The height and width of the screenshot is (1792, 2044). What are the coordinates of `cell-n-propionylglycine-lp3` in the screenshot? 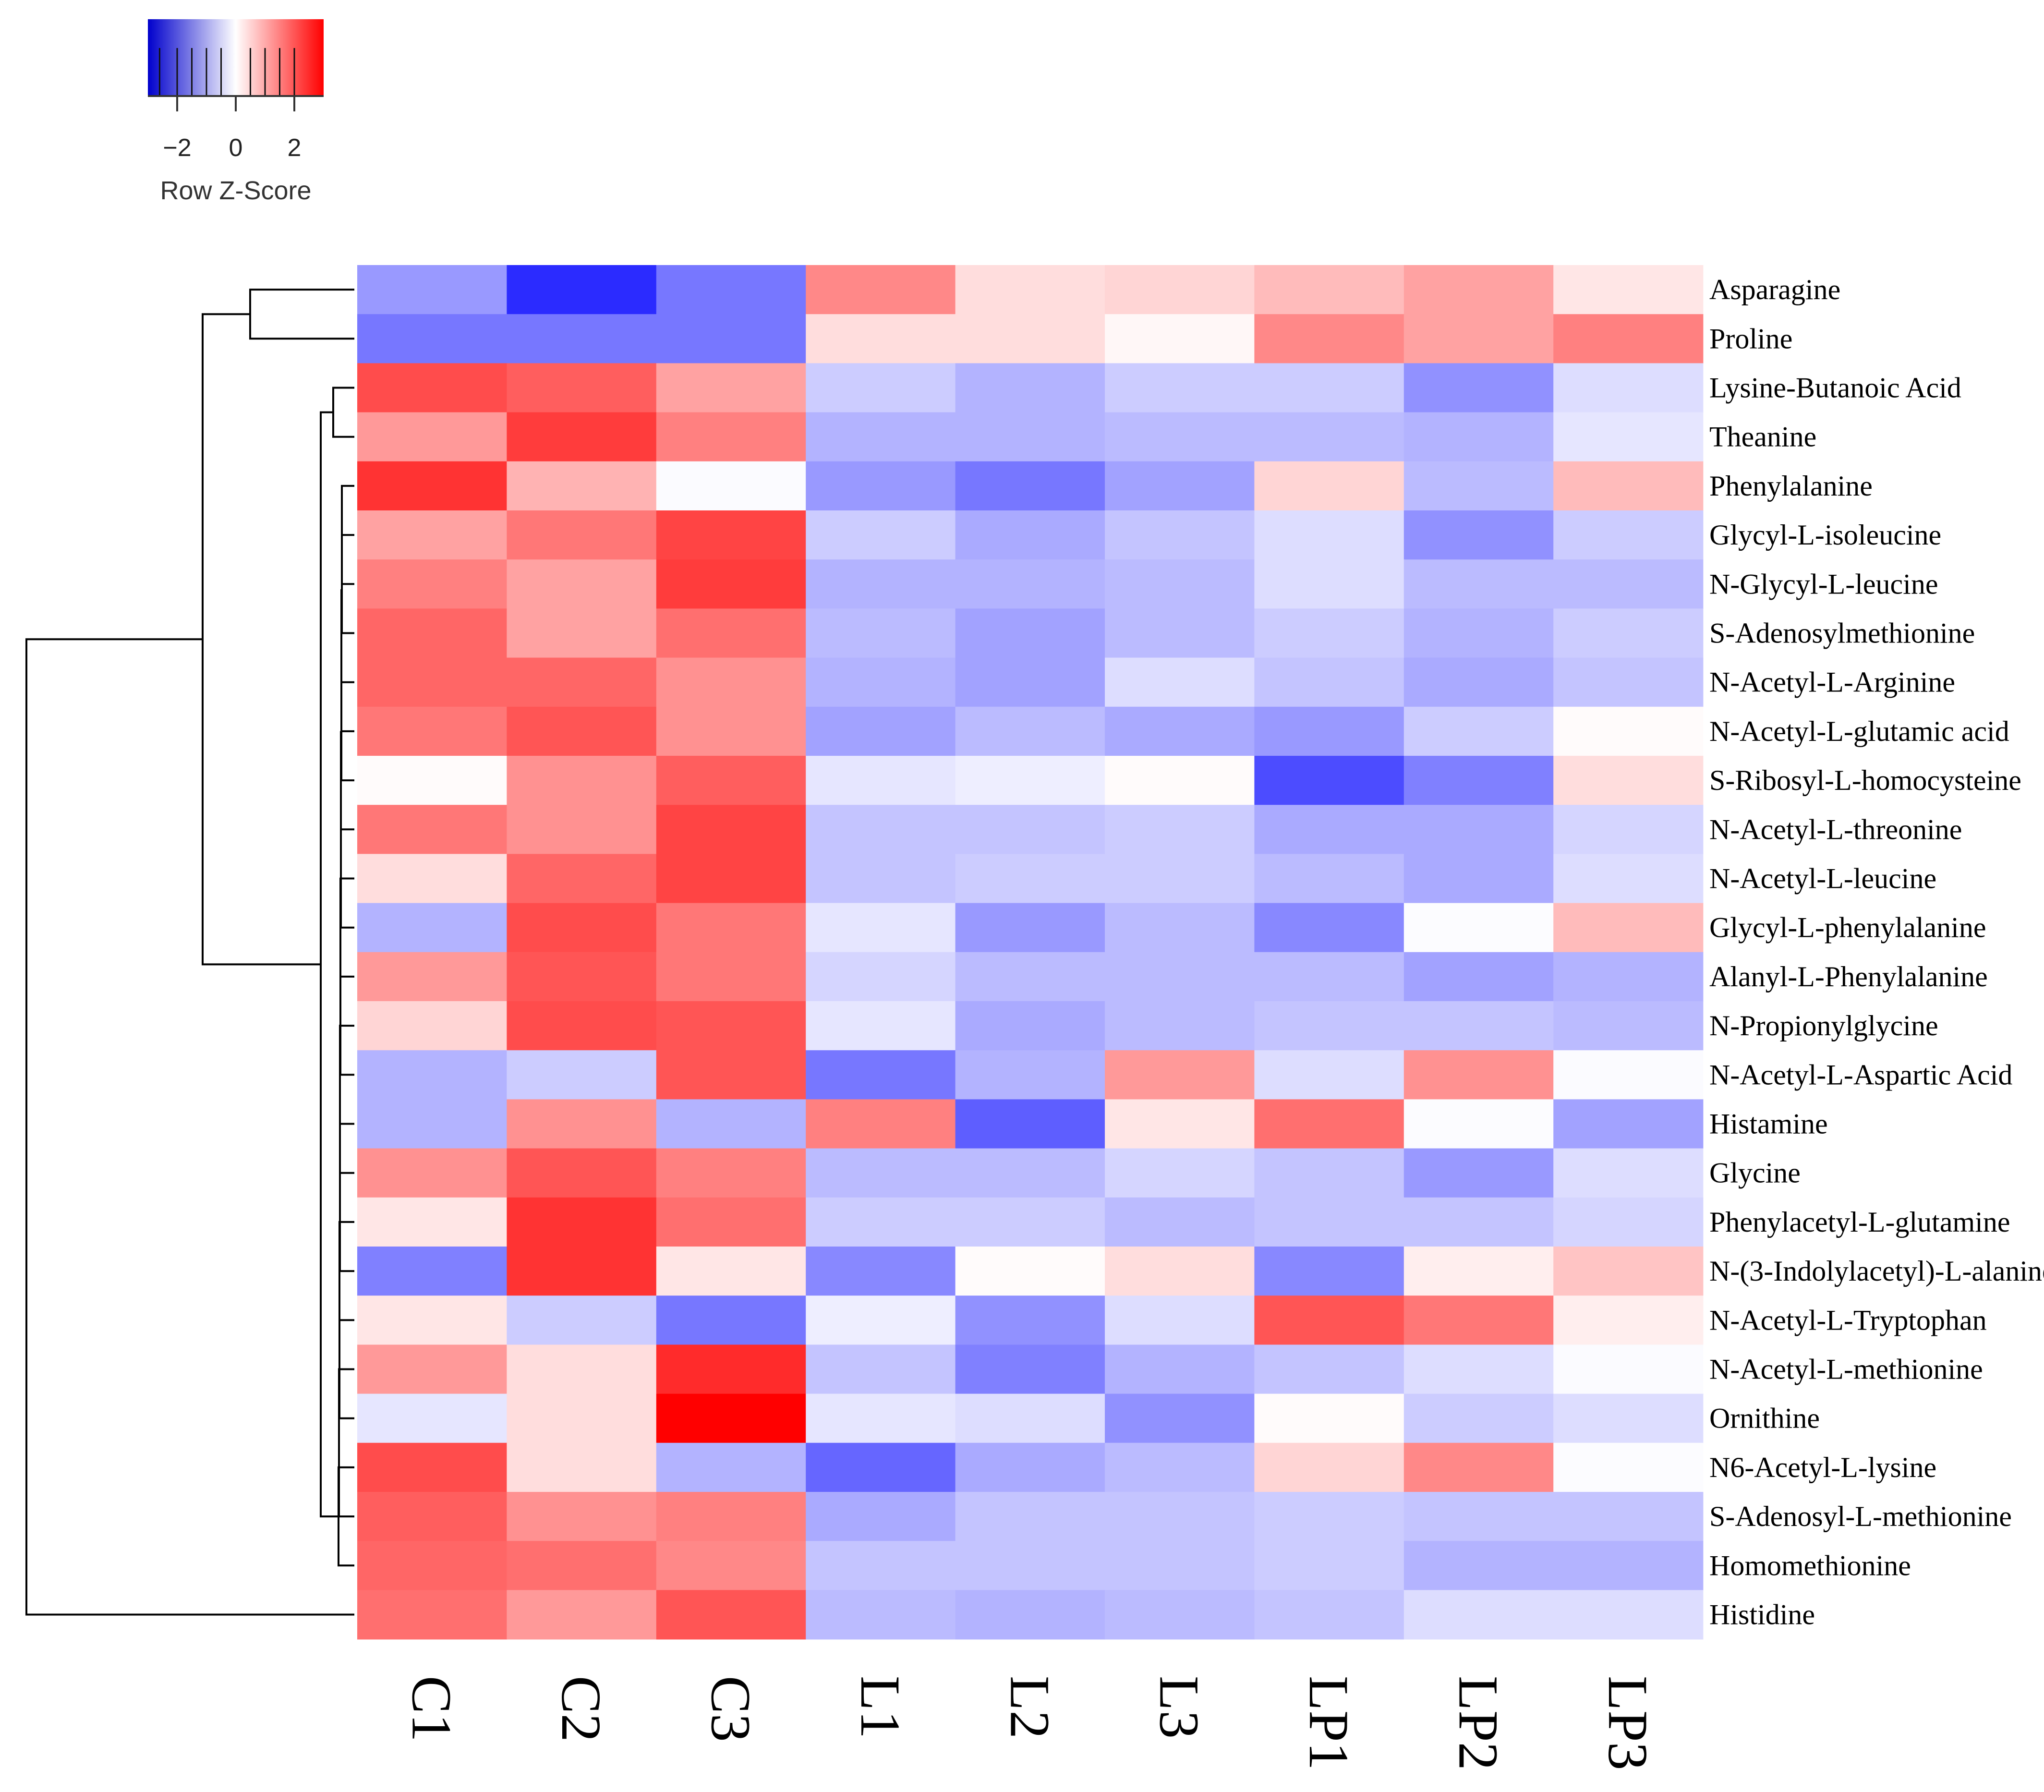 It's located at (1628, 1026).